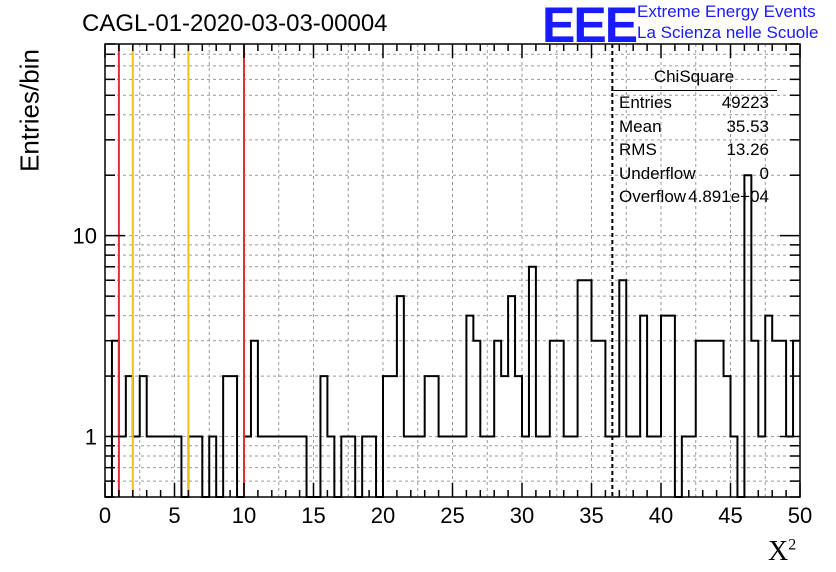 The width and height of the screenshot is (836, 572). Describe the element at coordinates (522, 515) in the screenshot. I see `x-tick-label: 30` at that location.